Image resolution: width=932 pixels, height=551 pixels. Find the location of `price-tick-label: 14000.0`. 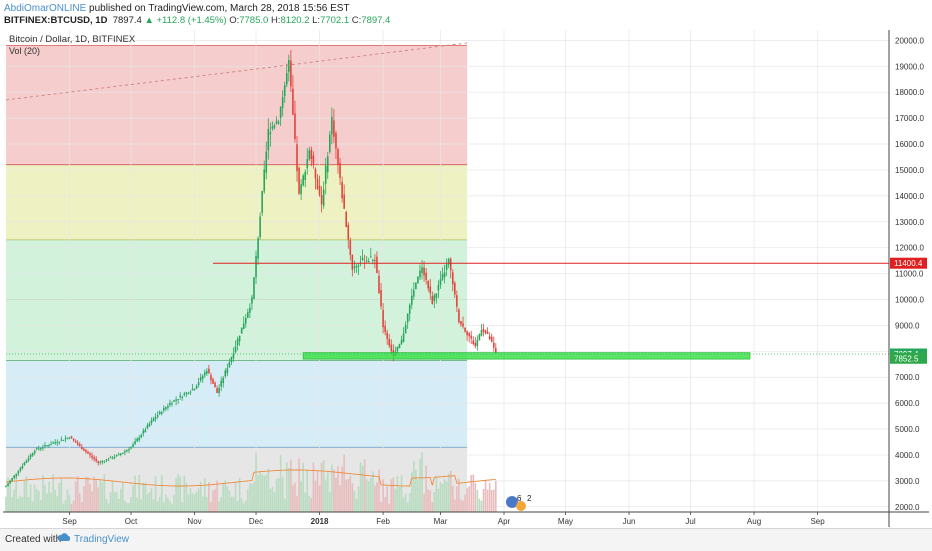

price-tick-label: 14000.0 is located at coordinates (909, 196).